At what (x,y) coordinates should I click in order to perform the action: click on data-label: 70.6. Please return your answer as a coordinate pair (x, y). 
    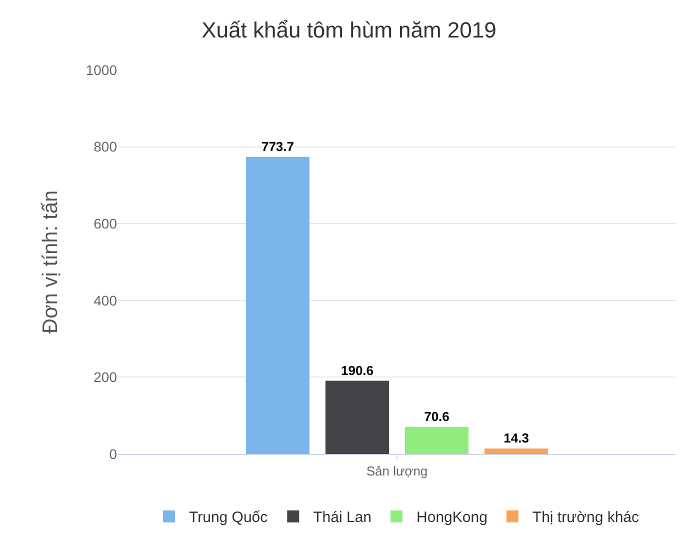
    Looking at the image, I should click on (437, 416).